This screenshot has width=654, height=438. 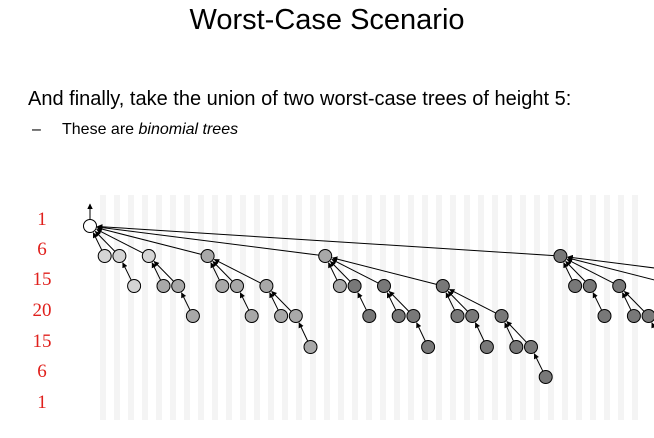 I want to click on bullet-item: – These are binomial trees, so click(x=135, y=130).